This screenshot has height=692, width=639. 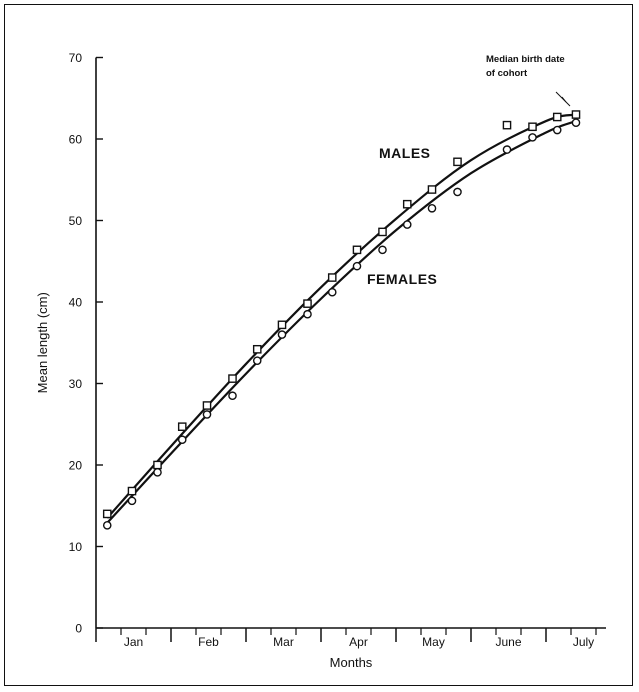 What do you see at coordinates (76, 221) in the screenshot?
I see `y-tick-label: 50` at bounding box center [76, 221].